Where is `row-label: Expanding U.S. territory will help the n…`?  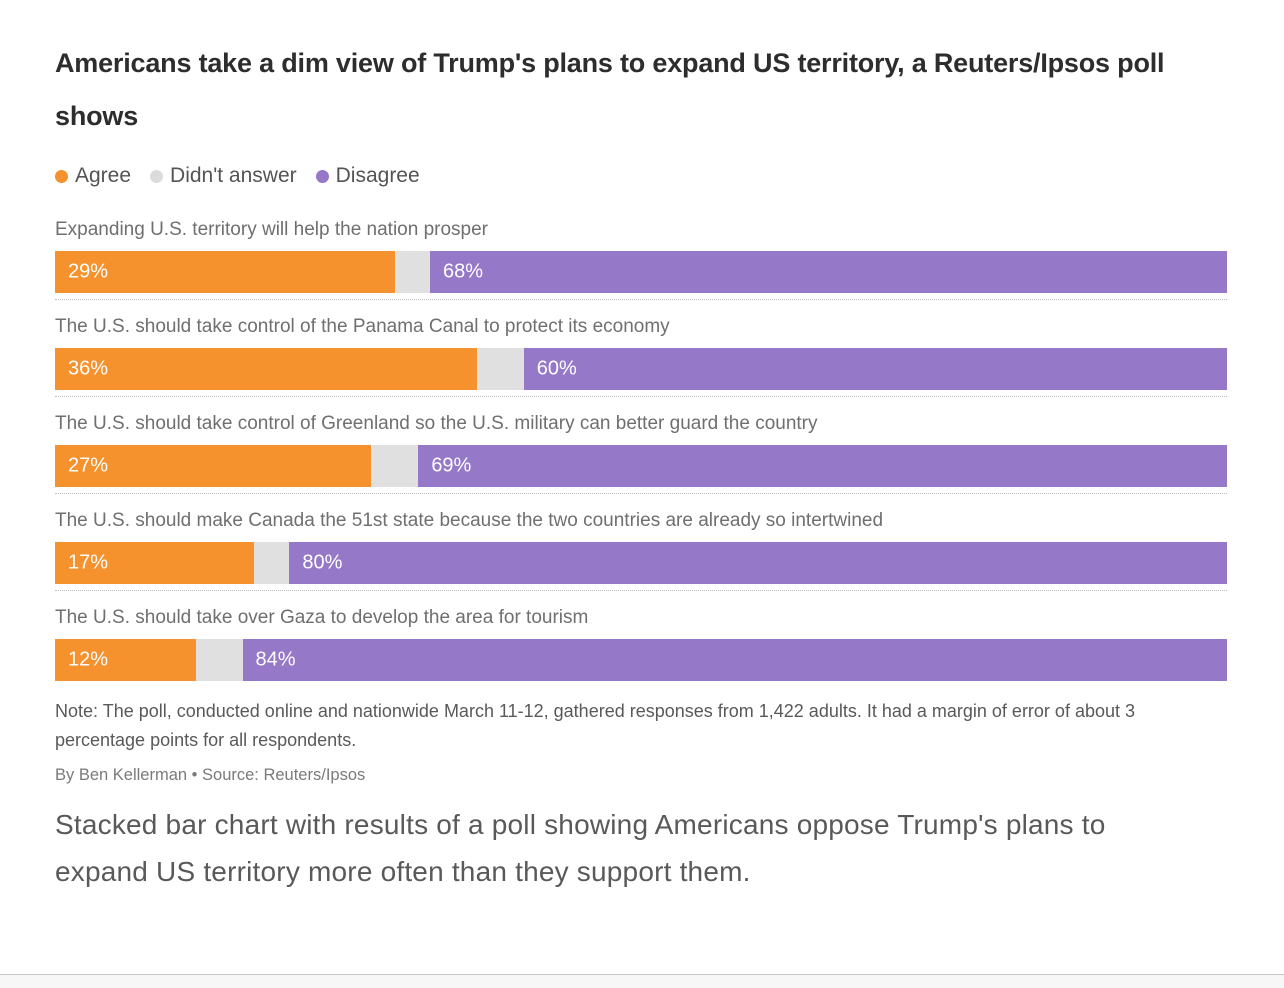 row-label: Expanding U.S. territory will help the n… is located at coordinates (272, 229).